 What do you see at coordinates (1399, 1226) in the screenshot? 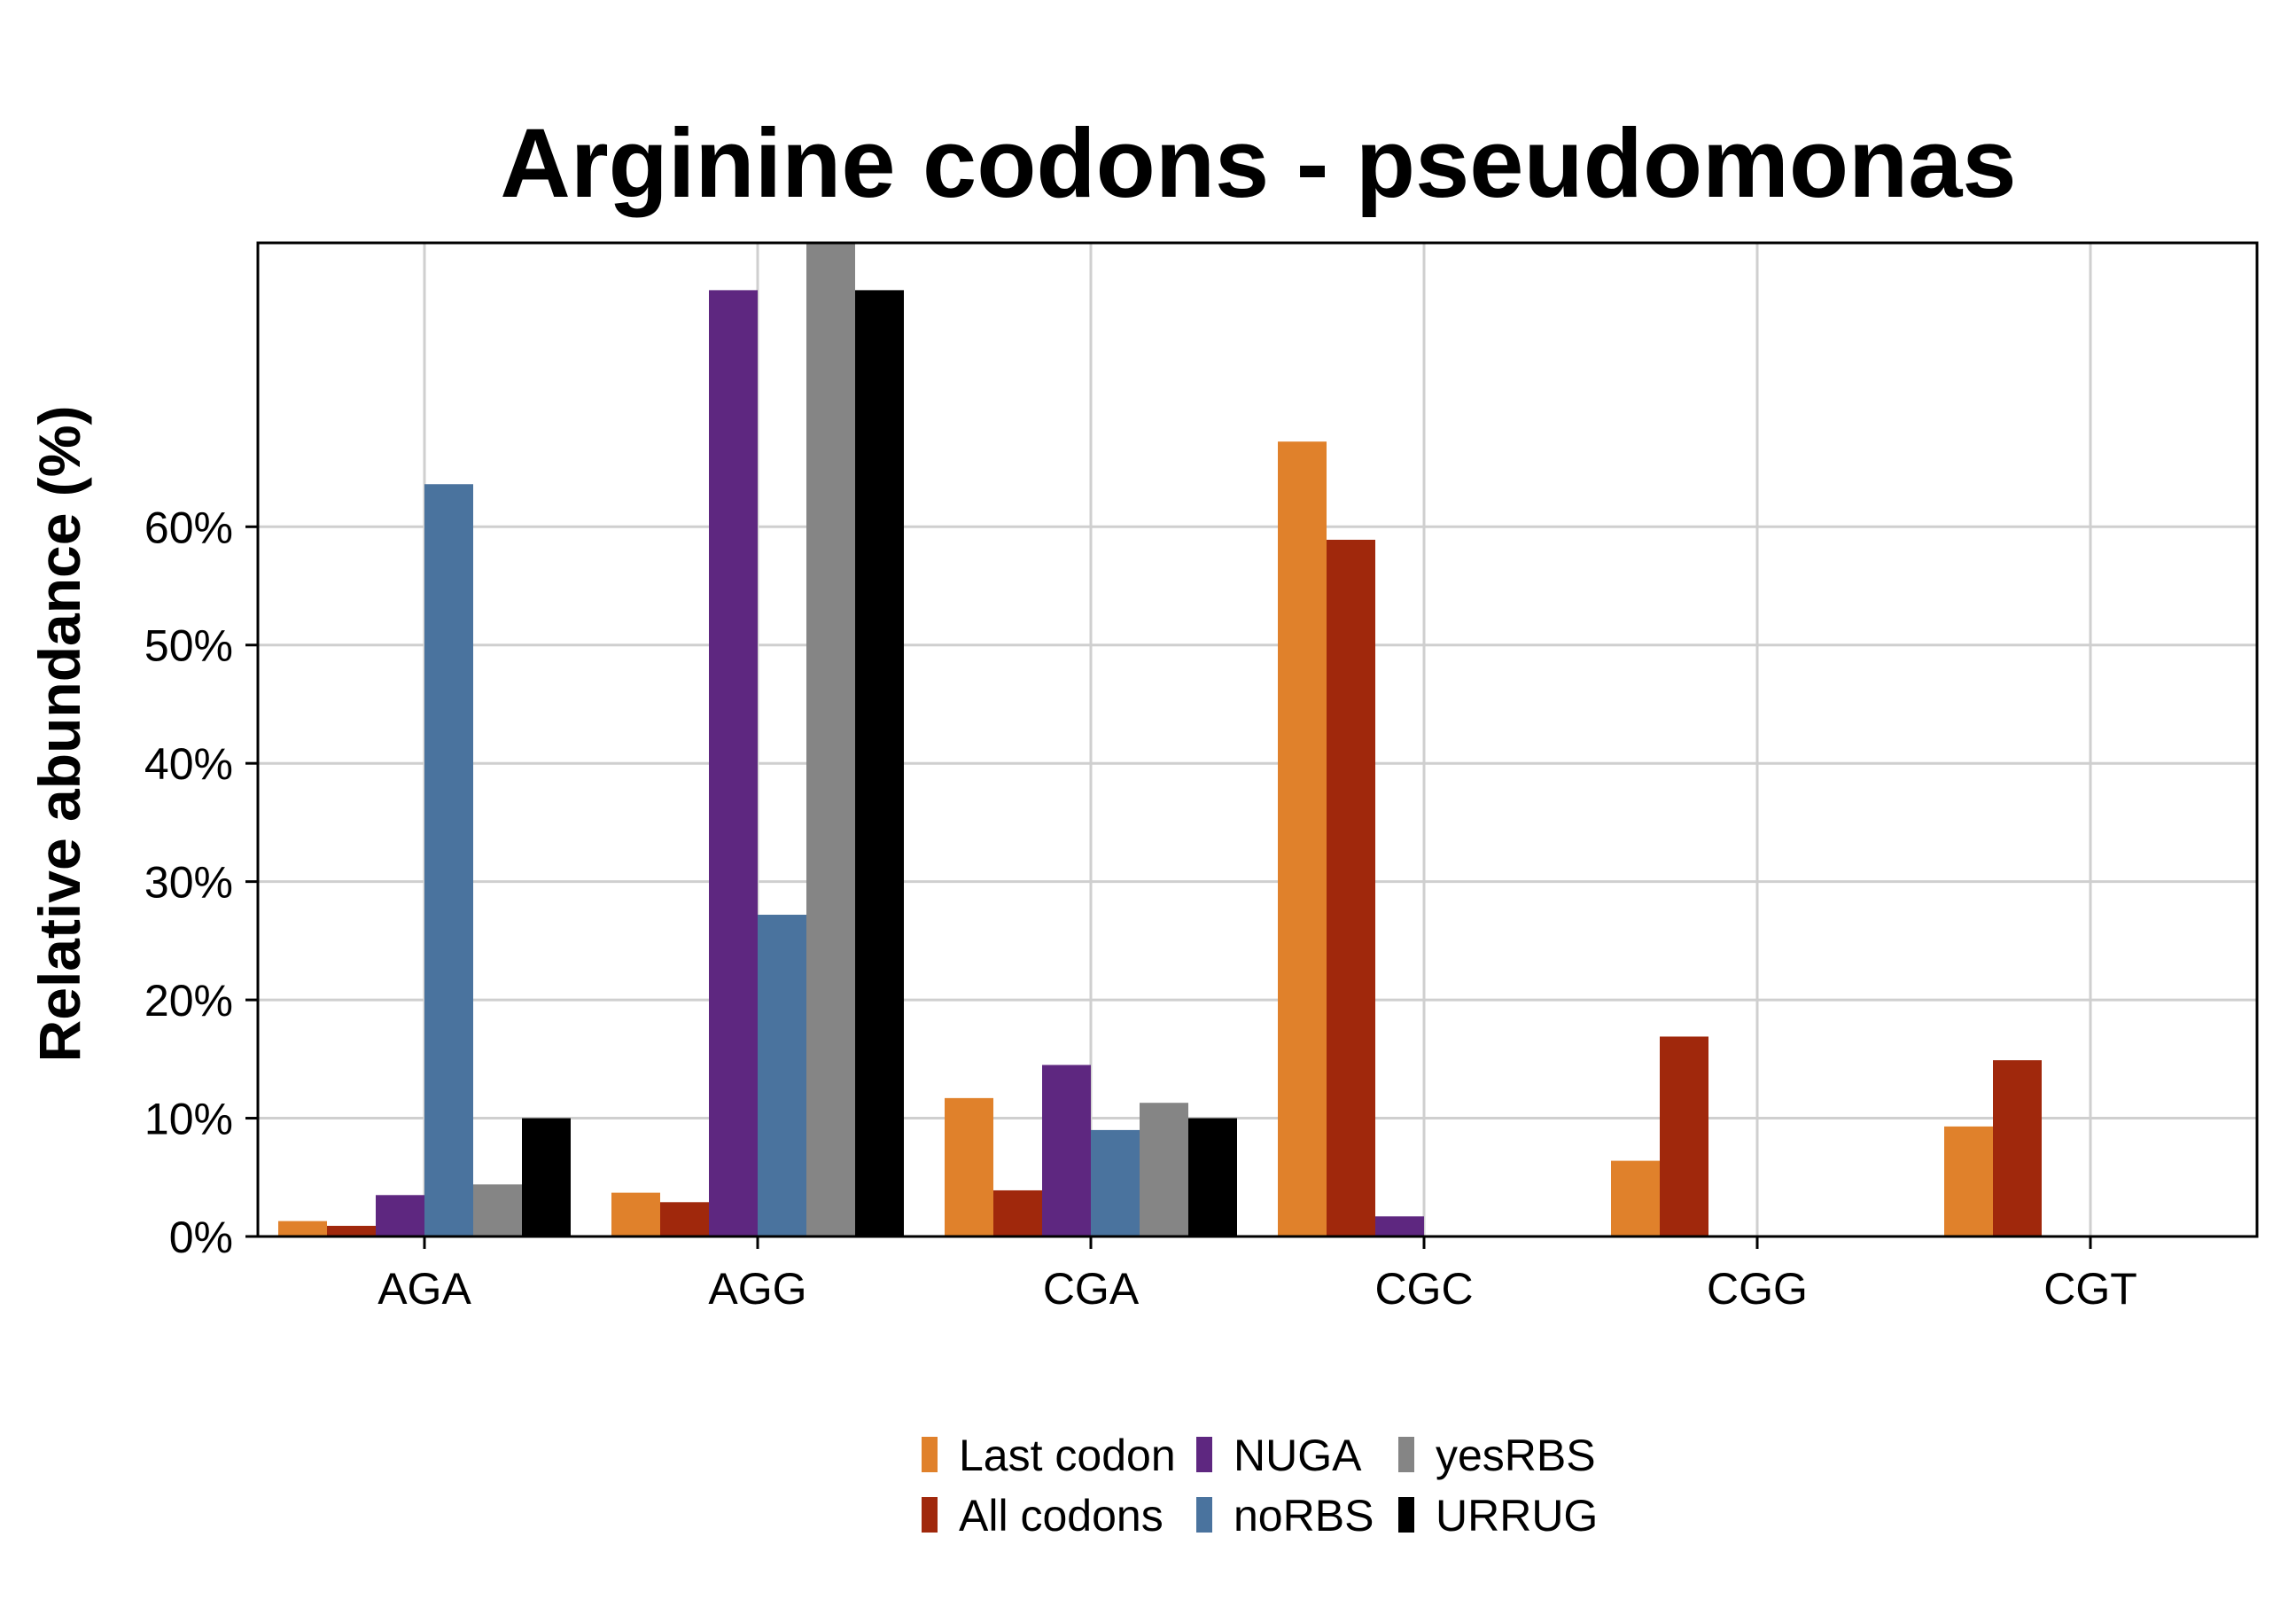
I see `bar-nuga-cgc` at bounding box center [1399, 1226].